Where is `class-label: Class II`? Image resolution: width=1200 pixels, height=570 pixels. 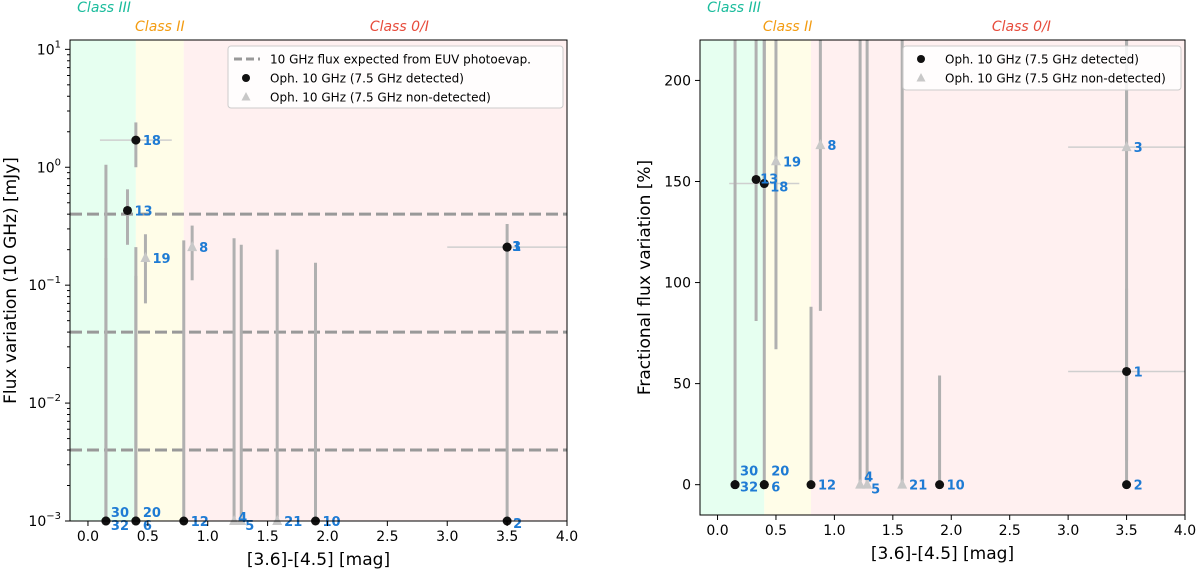 class-label: Class II is located at coordinates (160, 27).